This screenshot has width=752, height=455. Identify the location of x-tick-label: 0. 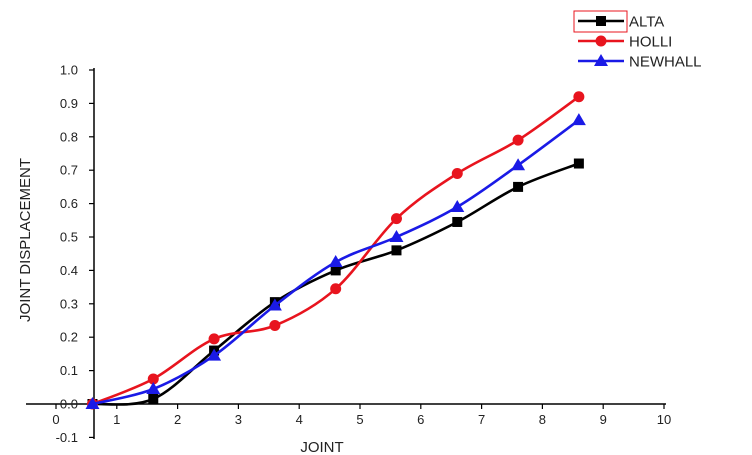
(55, 419).